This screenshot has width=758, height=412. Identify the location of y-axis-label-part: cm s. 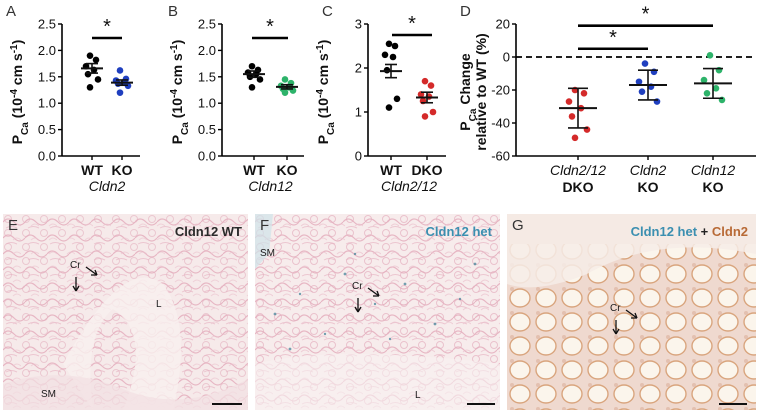
(323, 71).